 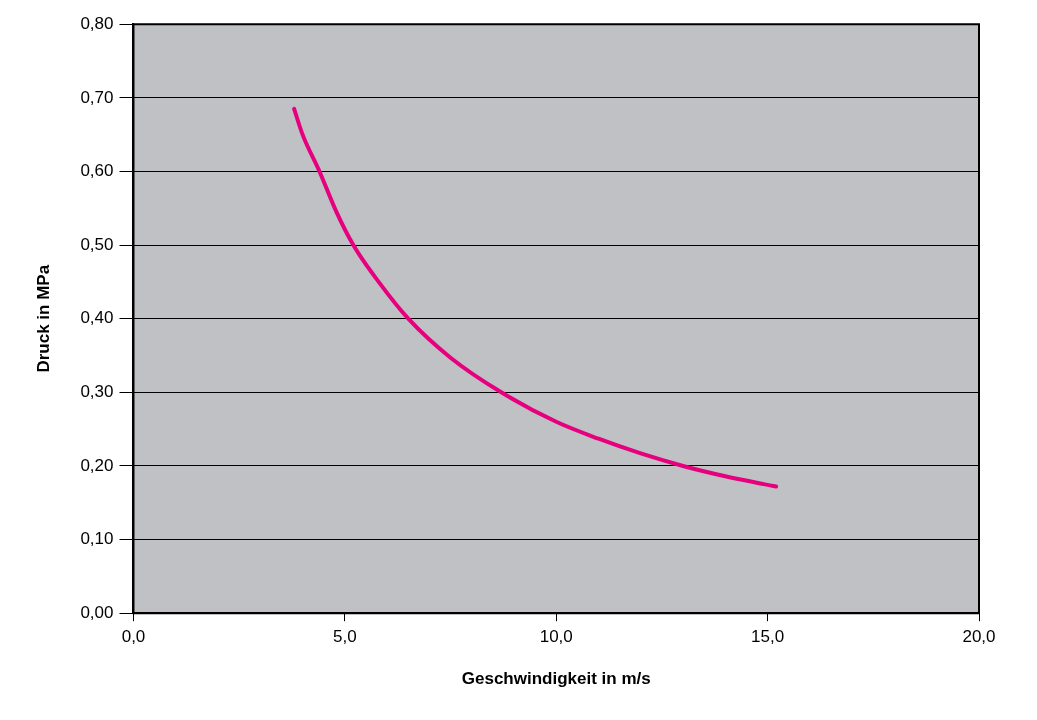 I want to click on x-axis-title: Geschwindigkeit in m/s, so click(x=556, y=679).